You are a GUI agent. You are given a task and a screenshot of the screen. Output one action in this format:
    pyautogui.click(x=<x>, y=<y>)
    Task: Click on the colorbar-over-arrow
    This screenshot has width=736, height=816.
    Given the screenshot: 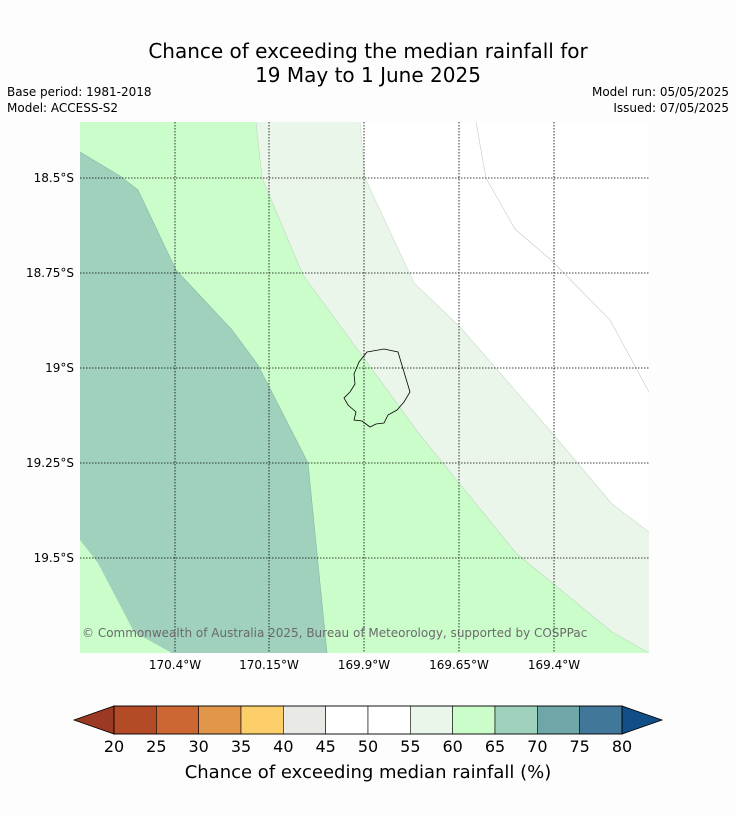 What is the action you would take?
    pyautogui.click(x=642, y=720)
    